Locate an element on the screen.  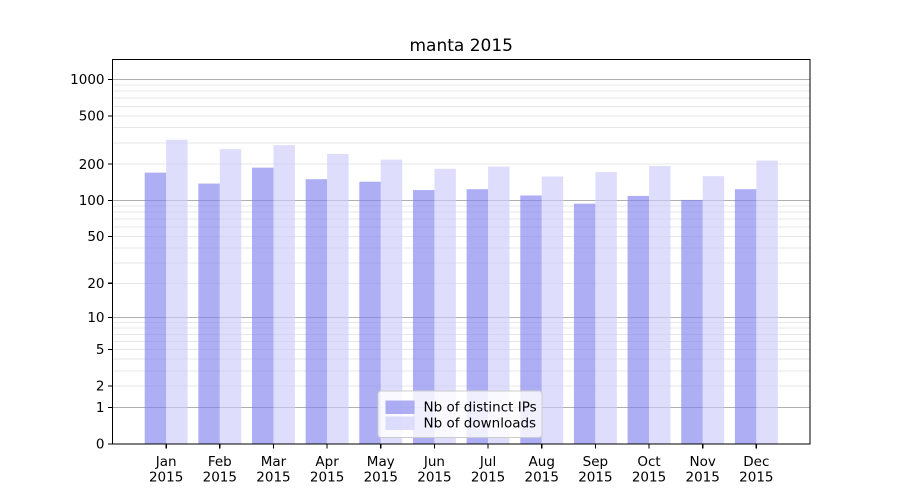
x-tick-label-jan: Jan is located at coordinates (166, 462).